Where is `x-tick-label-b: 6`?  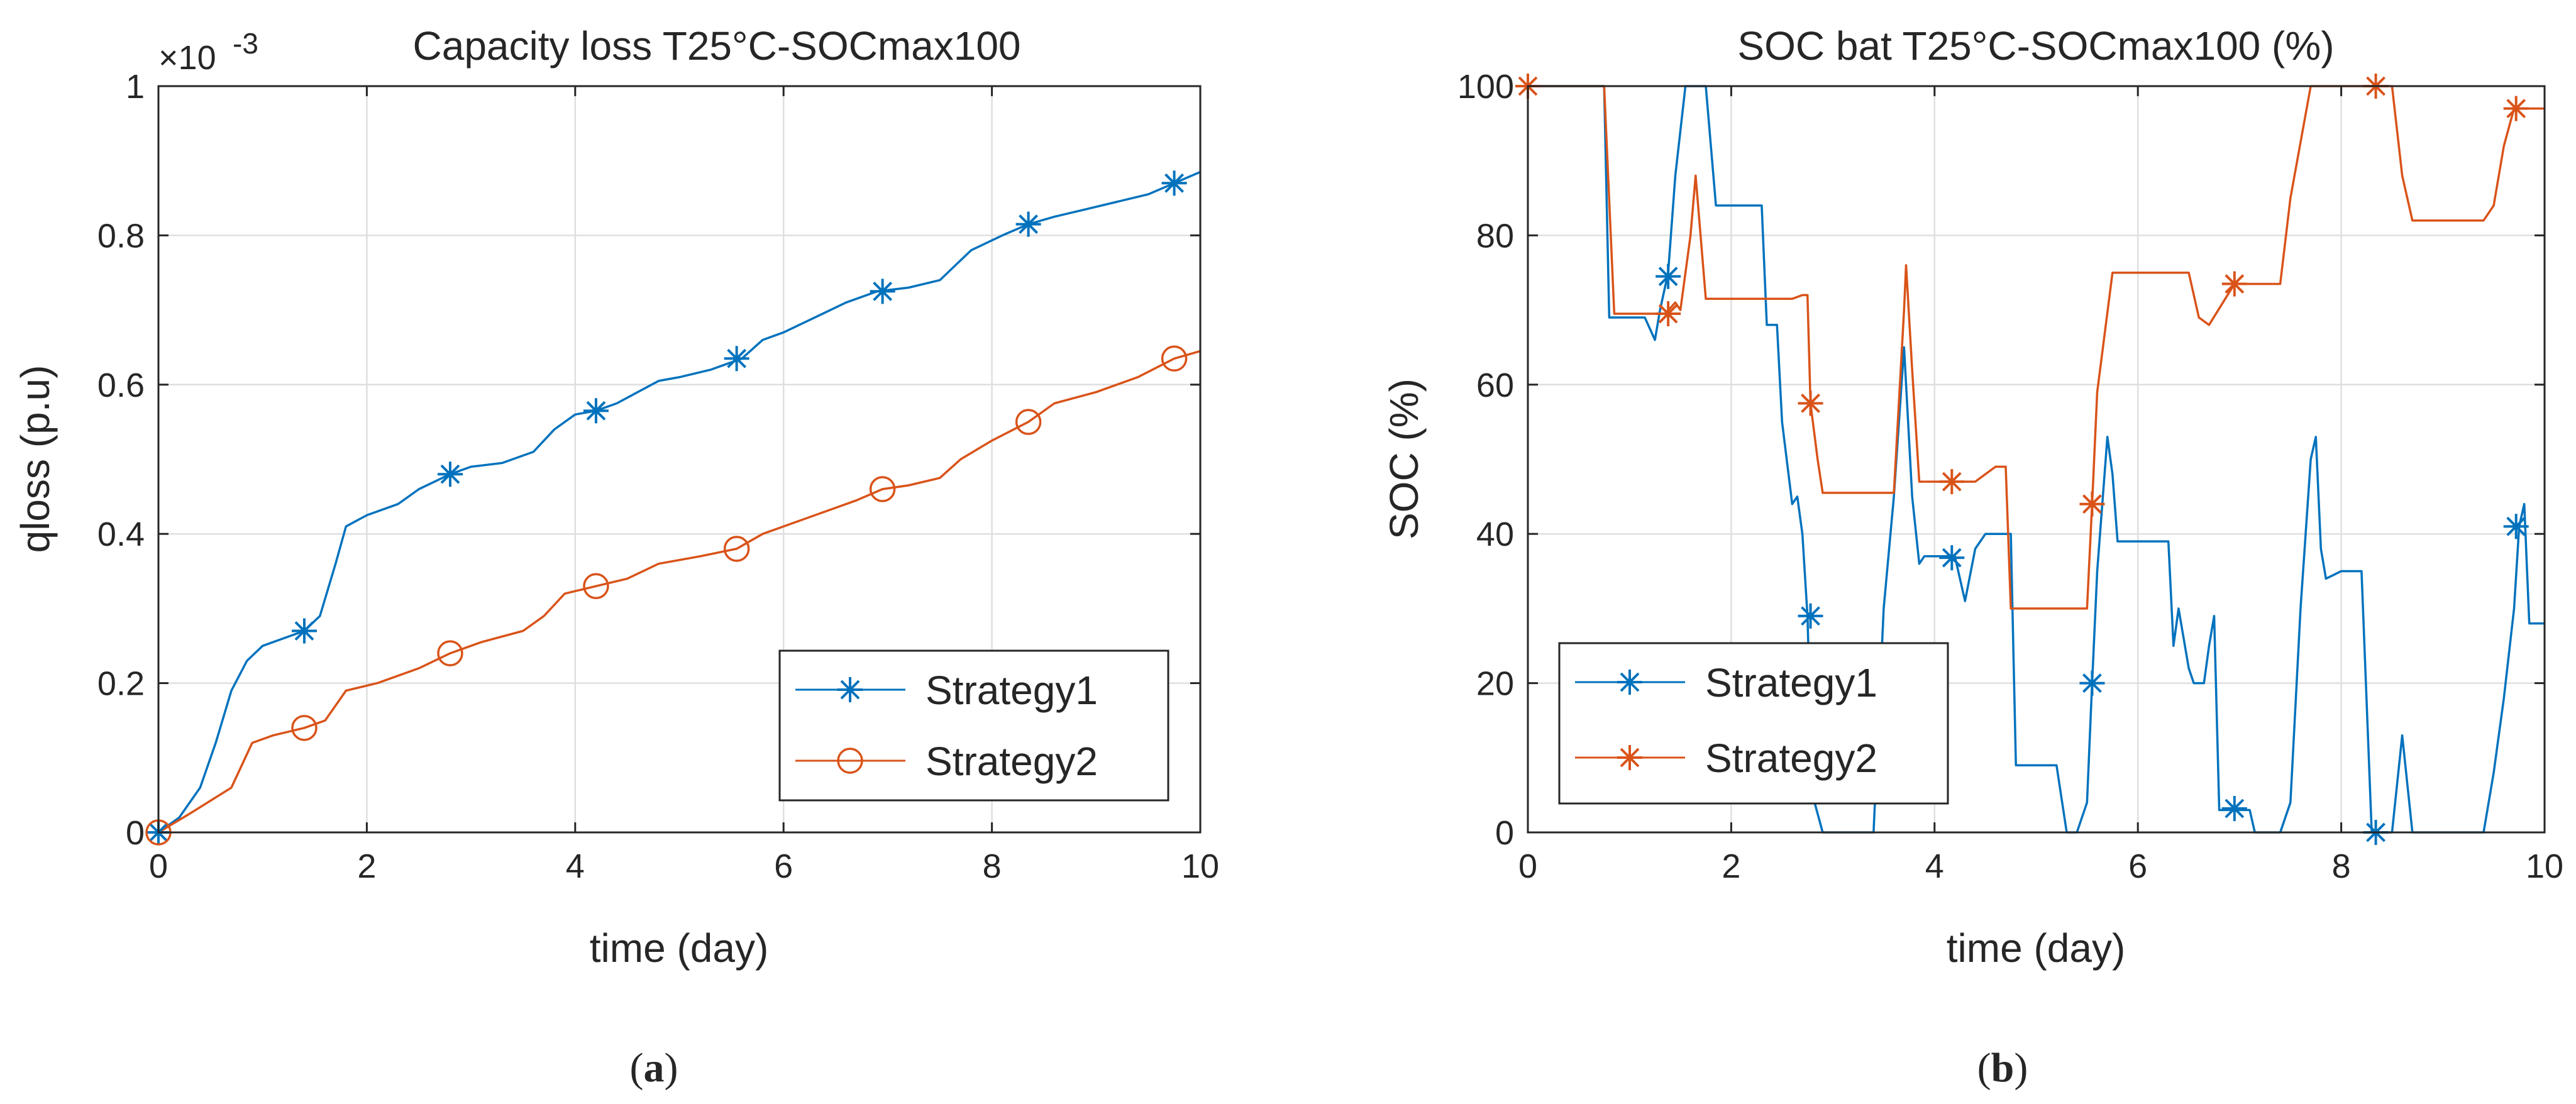
x-tick-label-b: 6 is located at coordinates (2137, 866).